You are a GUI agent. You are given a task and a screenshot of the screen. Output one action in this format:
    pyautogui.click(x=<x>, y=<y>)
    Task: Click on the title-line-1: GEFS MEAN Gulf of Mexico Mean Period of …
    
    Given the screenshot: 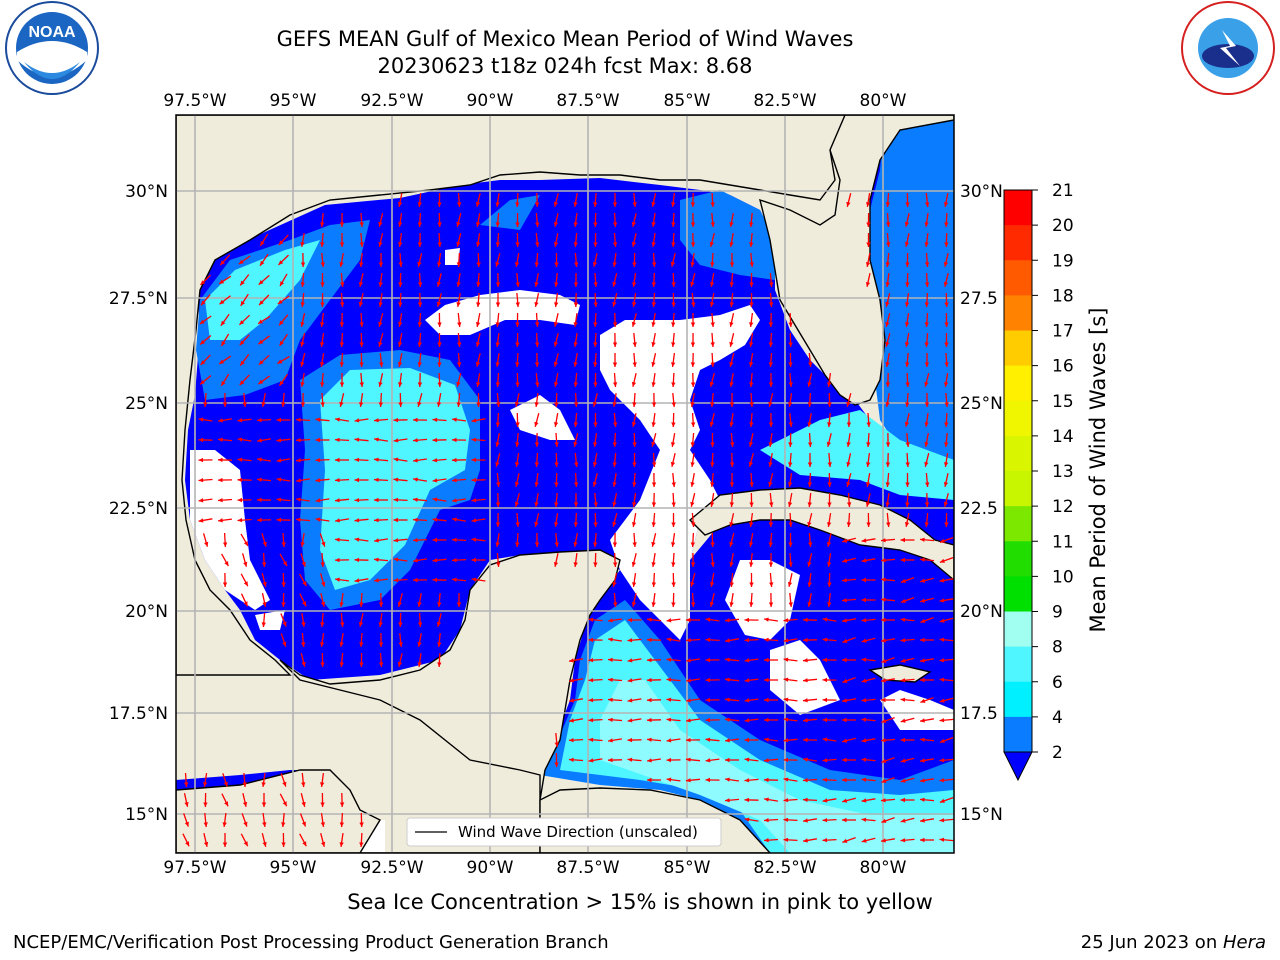 What is the action you would take?
    pyautogui.click(x=565, y=39)
    